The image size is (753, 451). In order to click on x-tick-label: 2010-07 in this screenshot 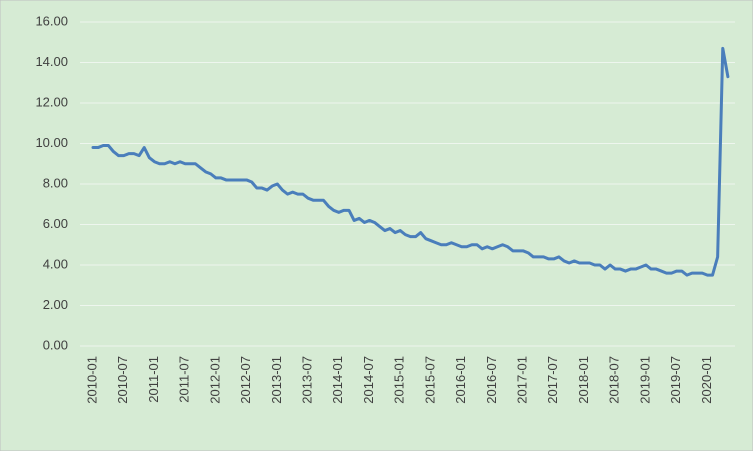, I will do `click(122, 380)`.